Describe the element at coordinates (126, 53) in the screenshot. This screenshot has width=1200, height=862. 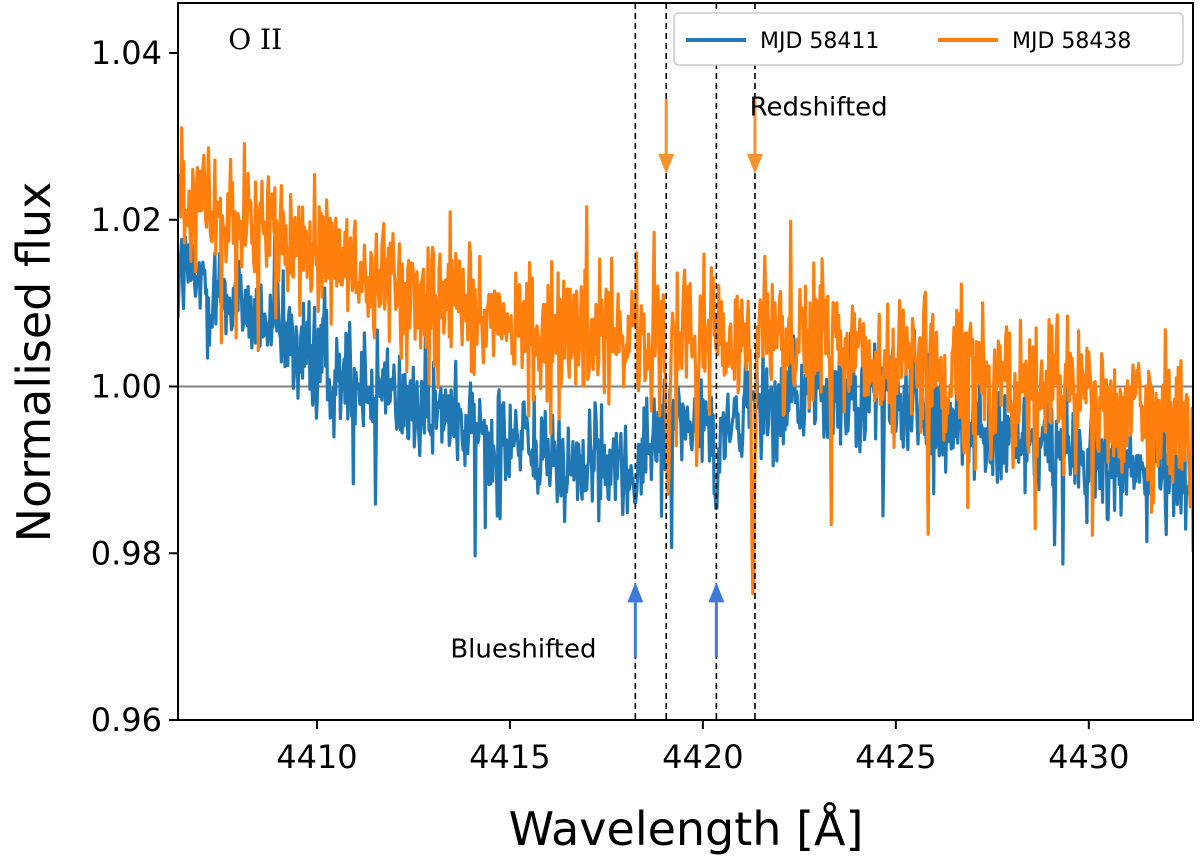
I see `y-tick-label: 1.04` at that location.